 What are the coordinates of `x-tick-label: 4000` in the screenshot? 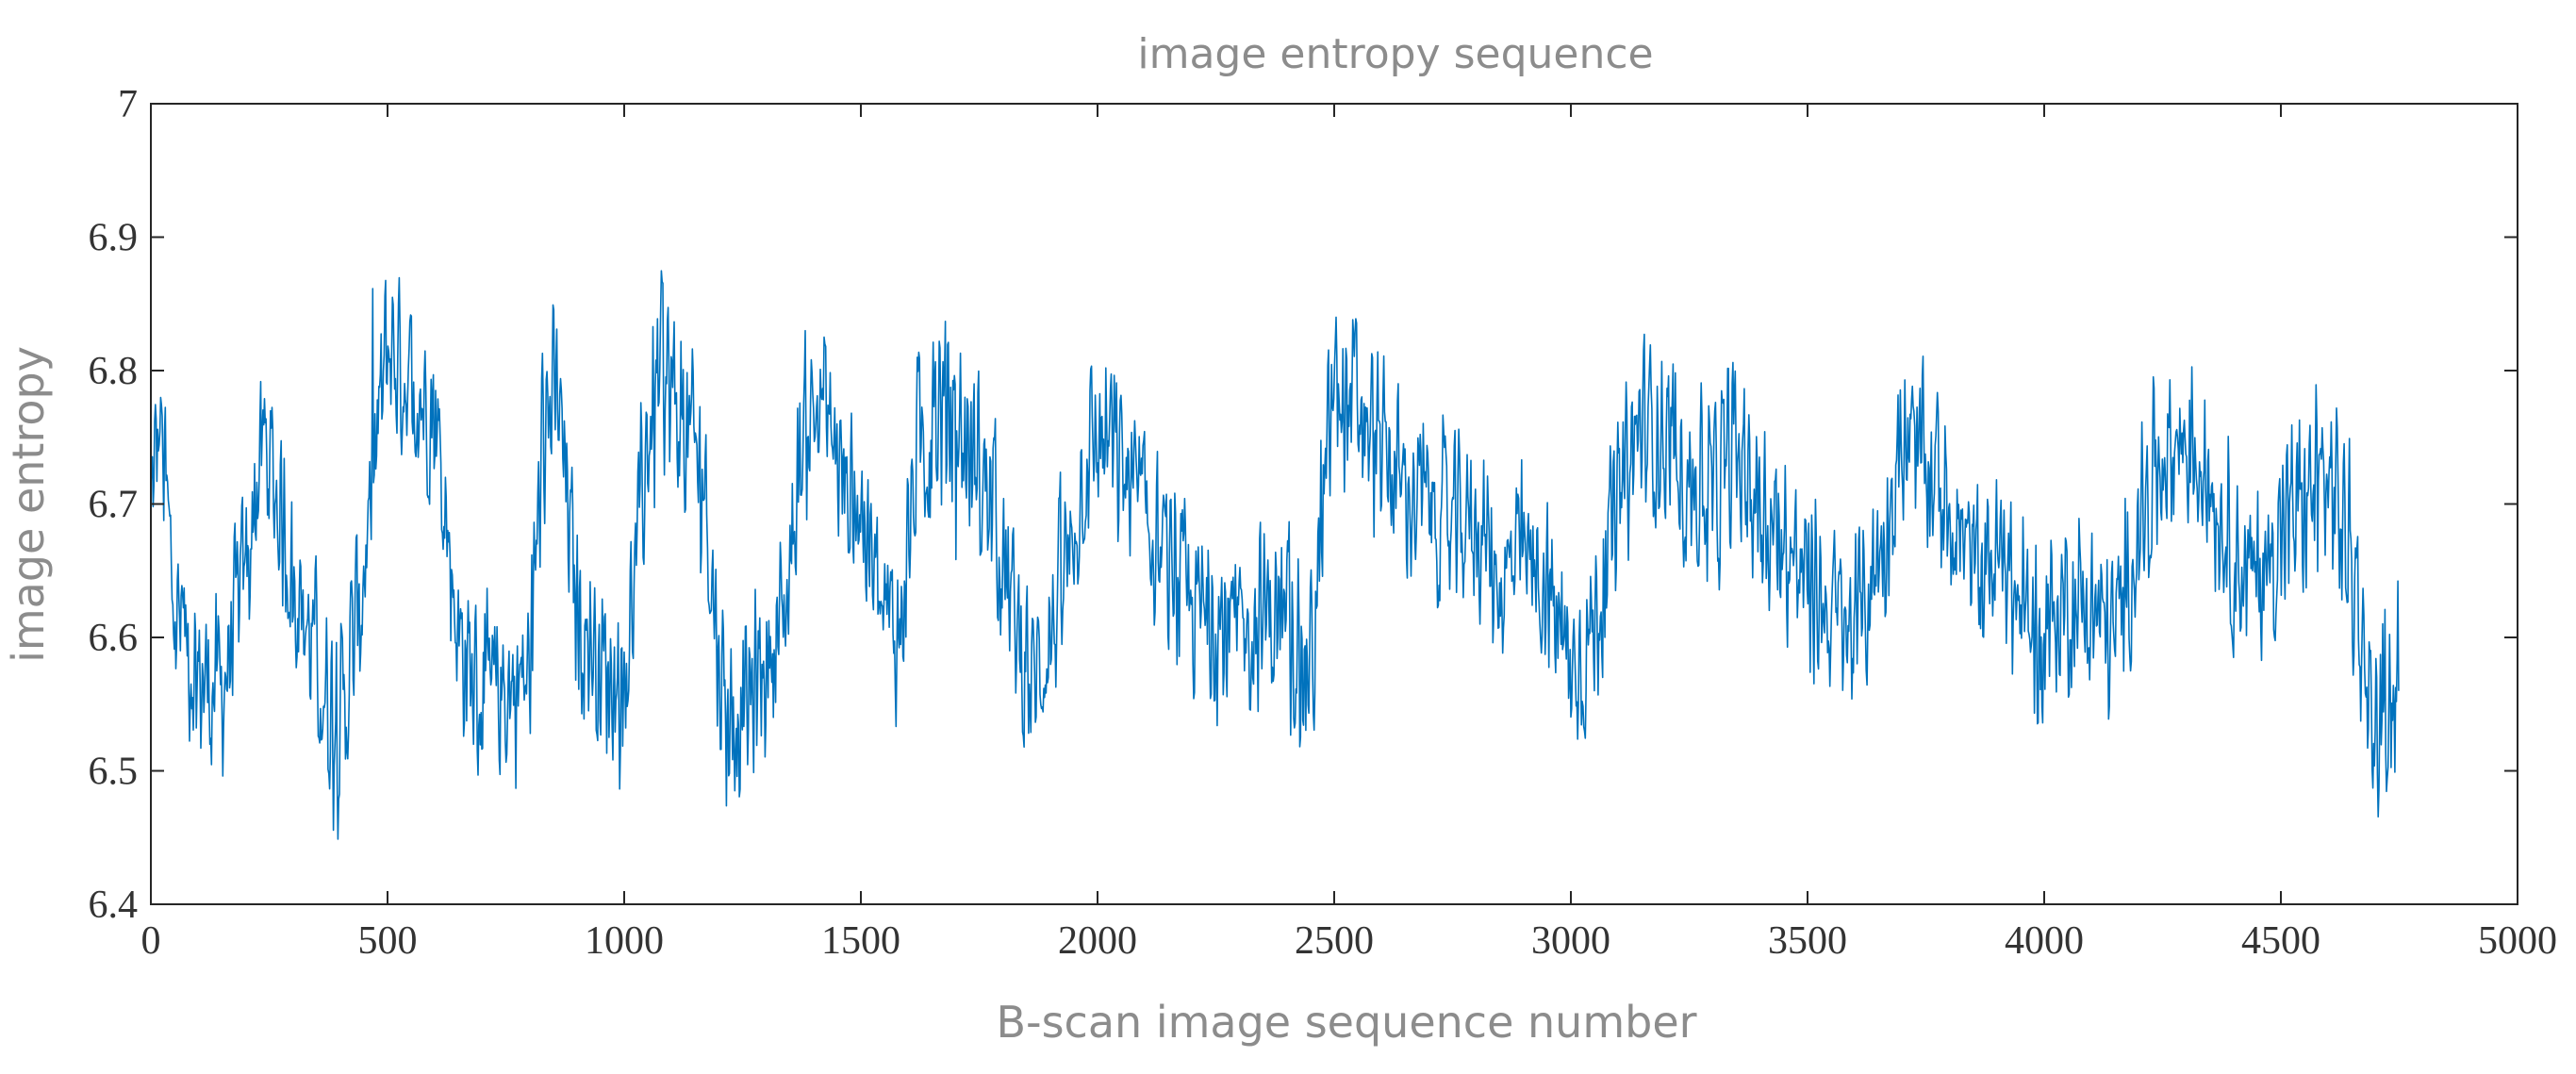 It's located at (2044, 941).